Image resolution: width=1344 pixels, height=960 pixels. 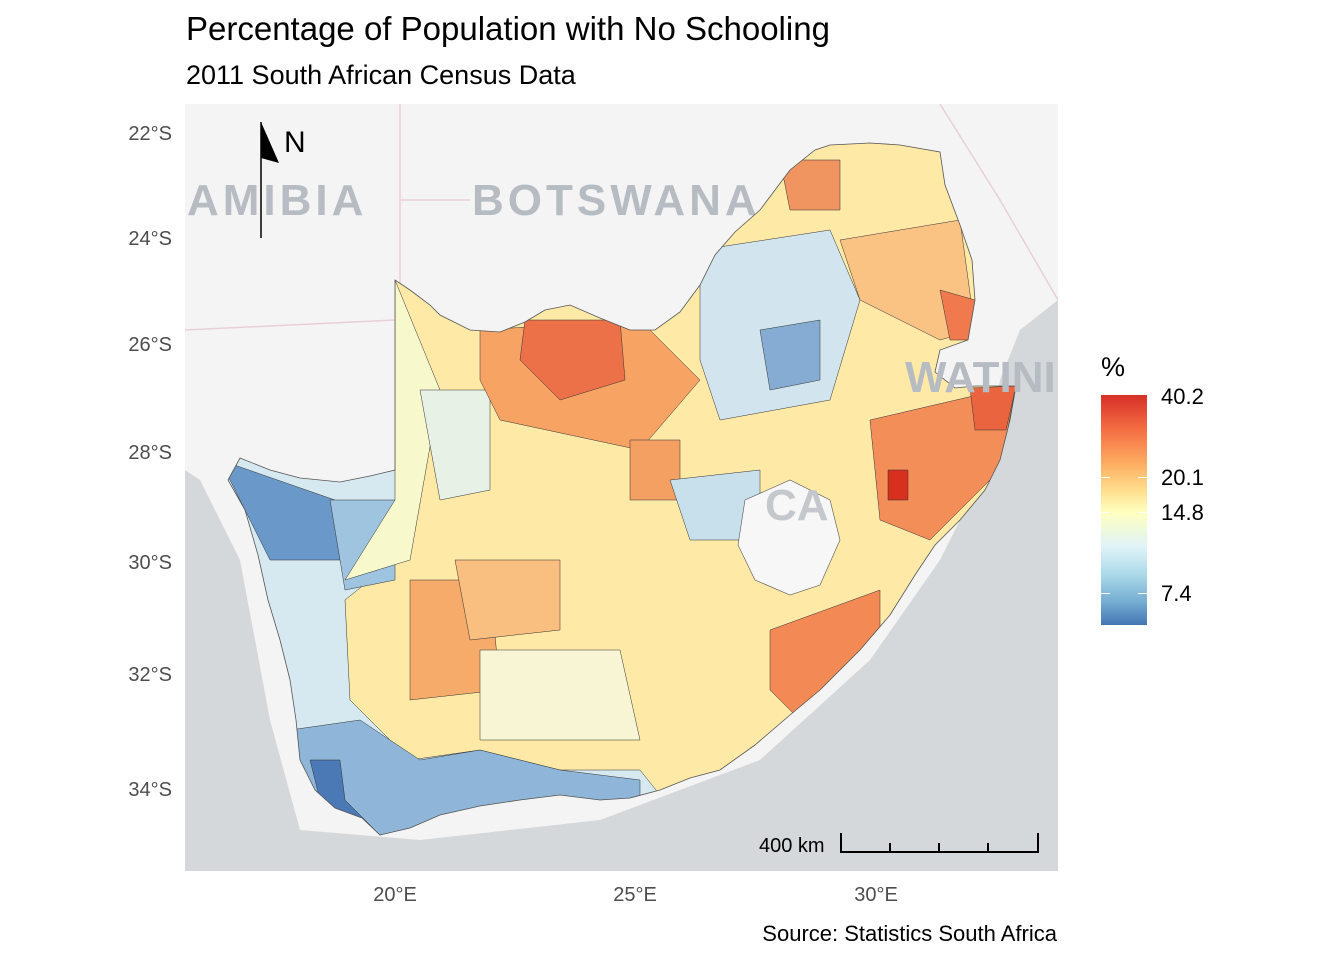 What do you see at coordinates (150, 675) in the screenshot?
I see `y-tick: 32°S` at bounding box center [150, 675].